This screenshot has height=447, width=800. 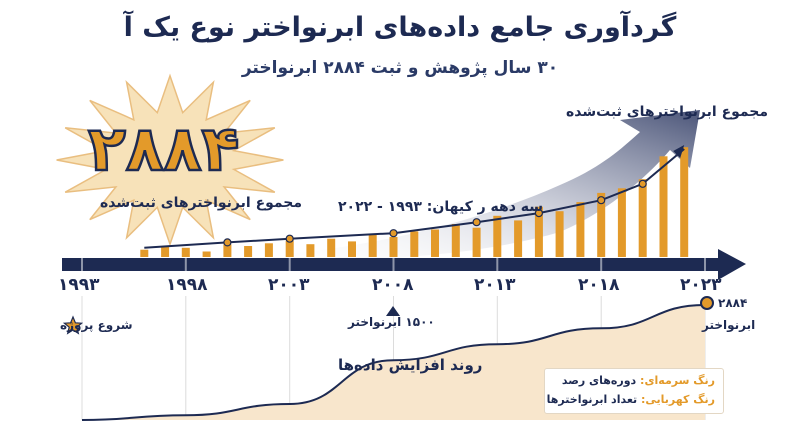 I want to click on timeline-arrow-head, so click(x=732, y=264).